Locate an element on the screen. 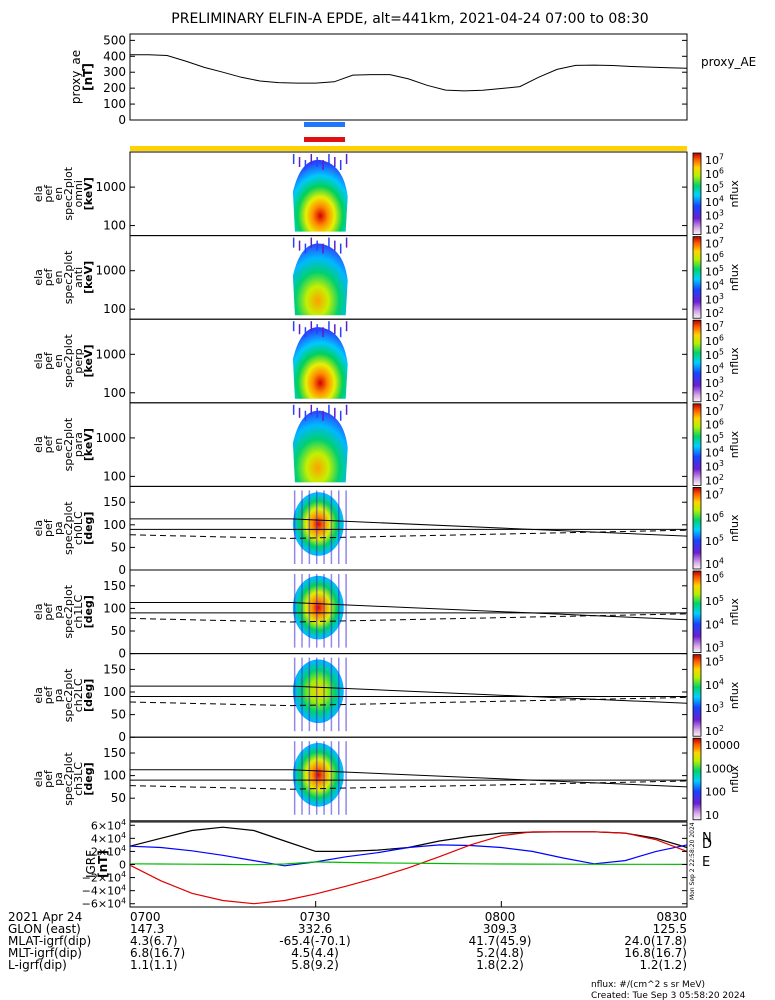 The width and height of the screenshot is (775, 1000). ephemeris-value: 1.1(1.1) is located at coordinates (154, 965).